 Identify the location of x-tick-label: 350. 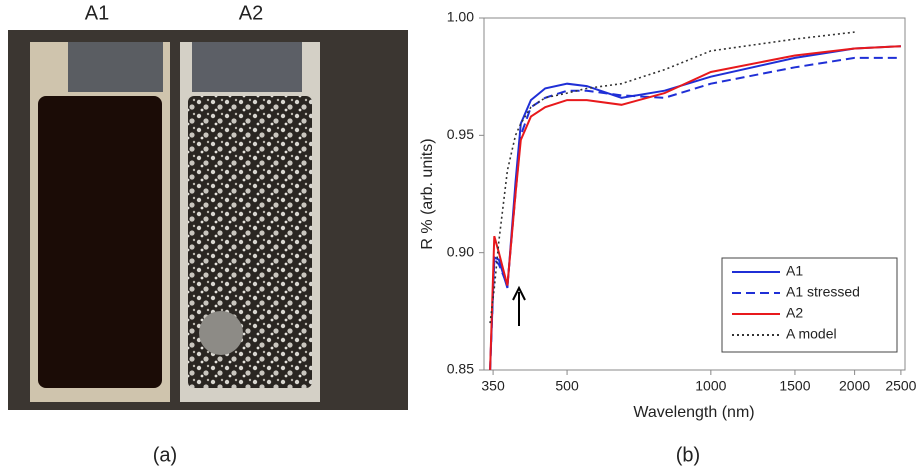
(493, 386).